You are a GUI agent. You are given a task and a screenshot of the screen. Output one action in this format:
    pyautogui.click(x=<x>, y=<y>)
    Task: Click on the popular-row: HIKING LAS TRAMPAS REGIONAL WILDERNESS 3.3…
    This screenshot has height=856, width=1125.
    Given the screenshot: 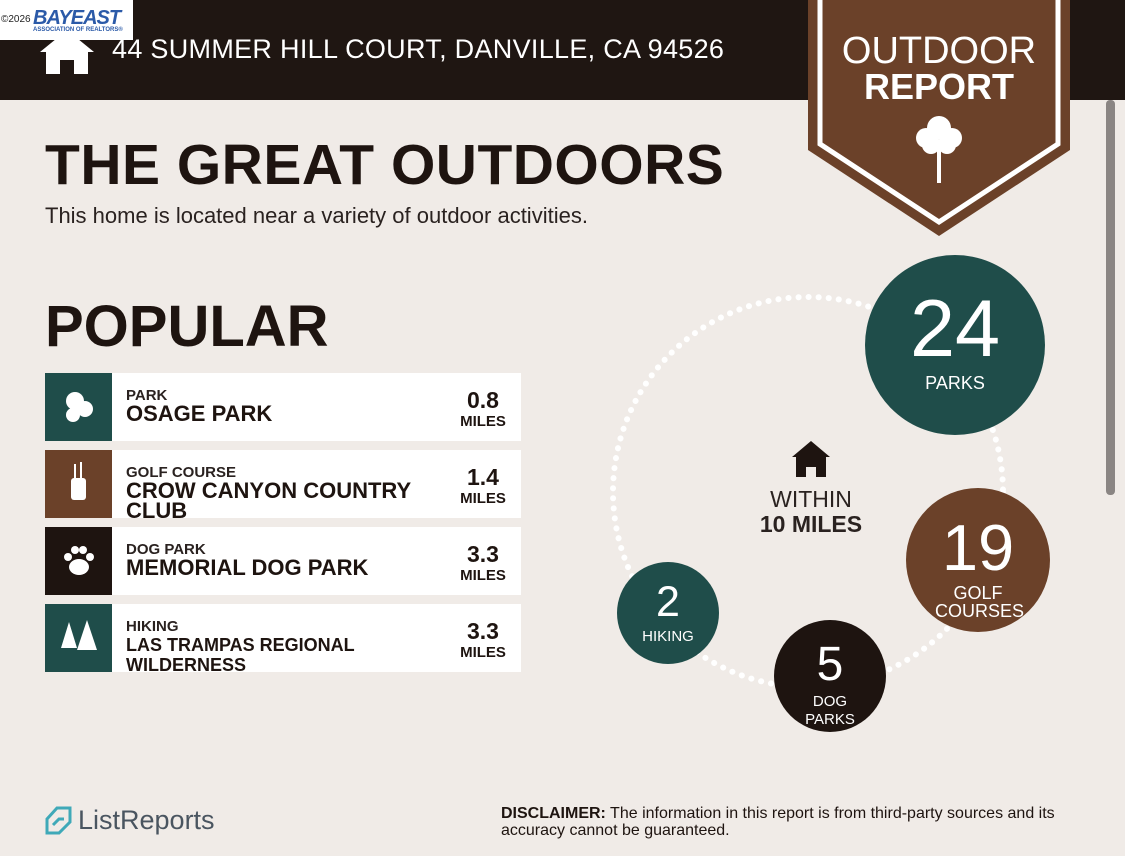 What is the action you would take?
    pyautogui.click(x=283, y=639)
    